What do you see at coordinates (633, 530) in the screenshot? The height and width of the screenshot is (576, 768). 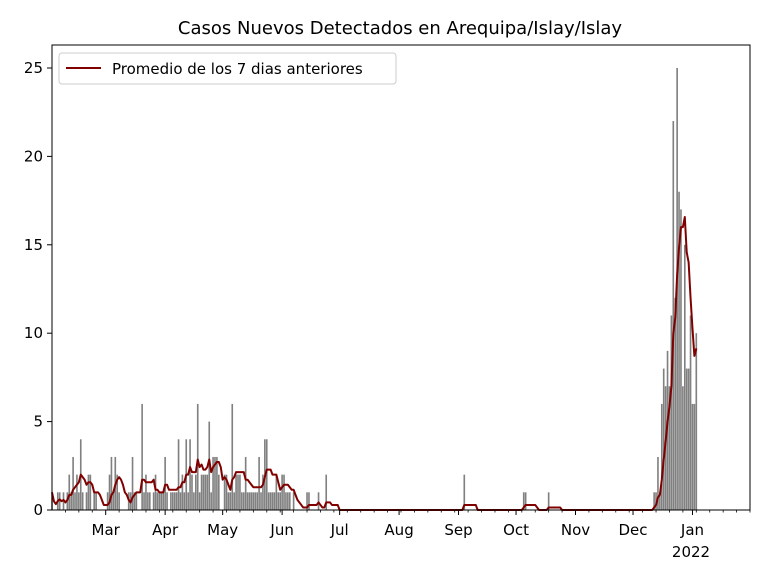 I see `x-tick-label: Dec` at bounding box center [633, 530].